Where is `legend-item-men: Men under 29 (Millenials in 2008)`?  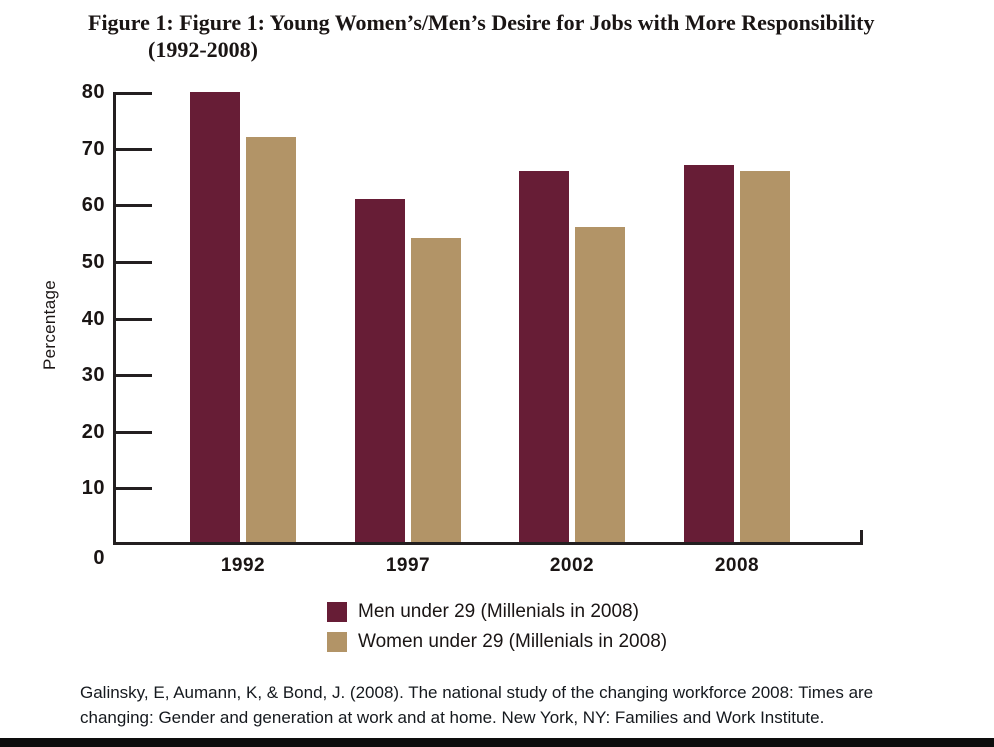
legend-item-men: Men under 29 (Millenials in 2008) is located at coordinates (497, 611).